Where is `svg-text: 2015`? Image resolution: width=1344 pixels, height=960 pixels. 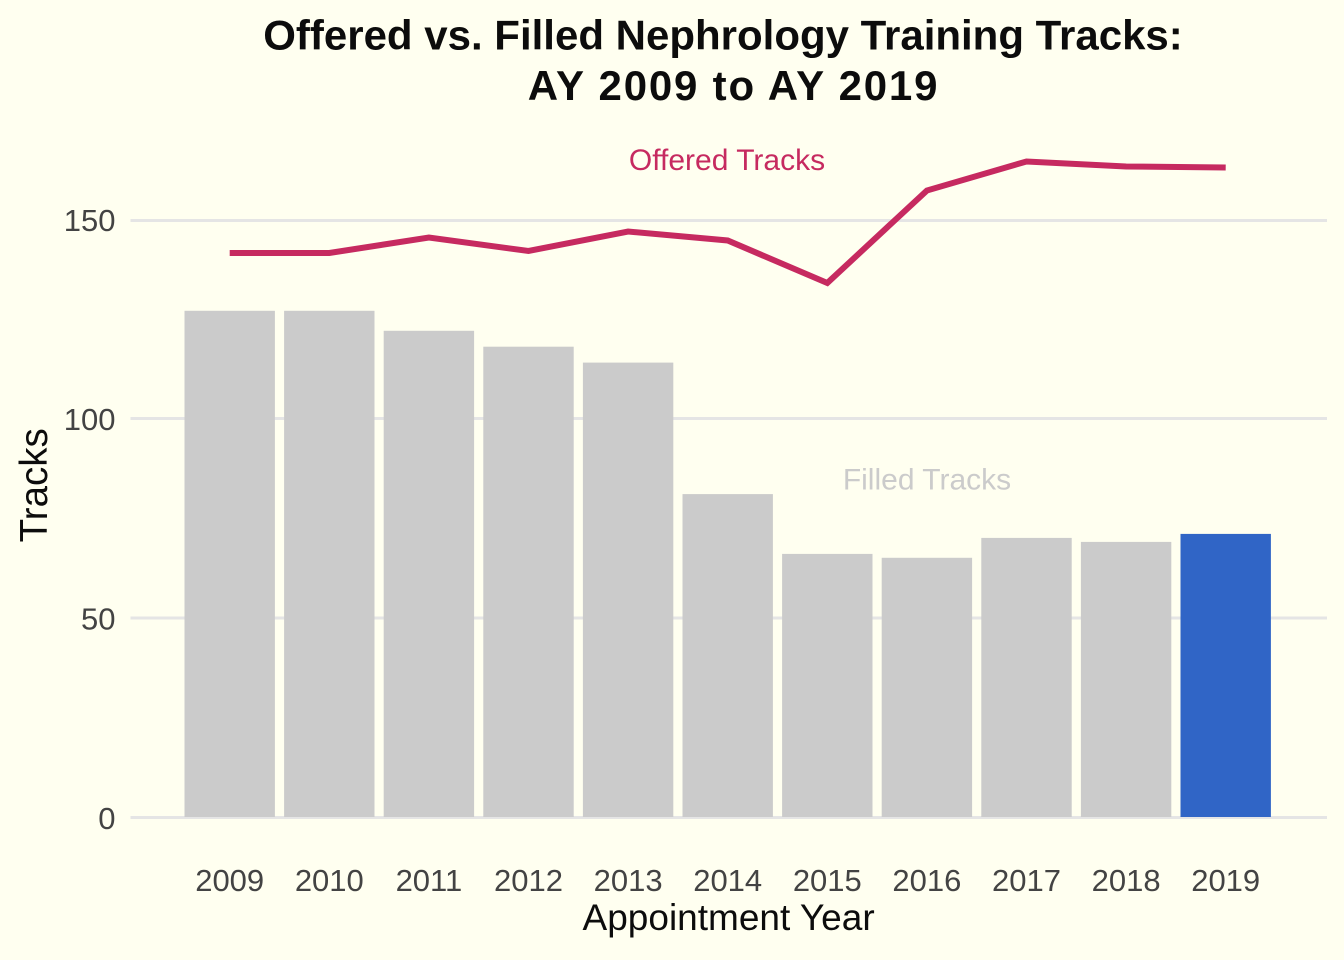
svg-text: 2015 is located at coordinates (827, 880).